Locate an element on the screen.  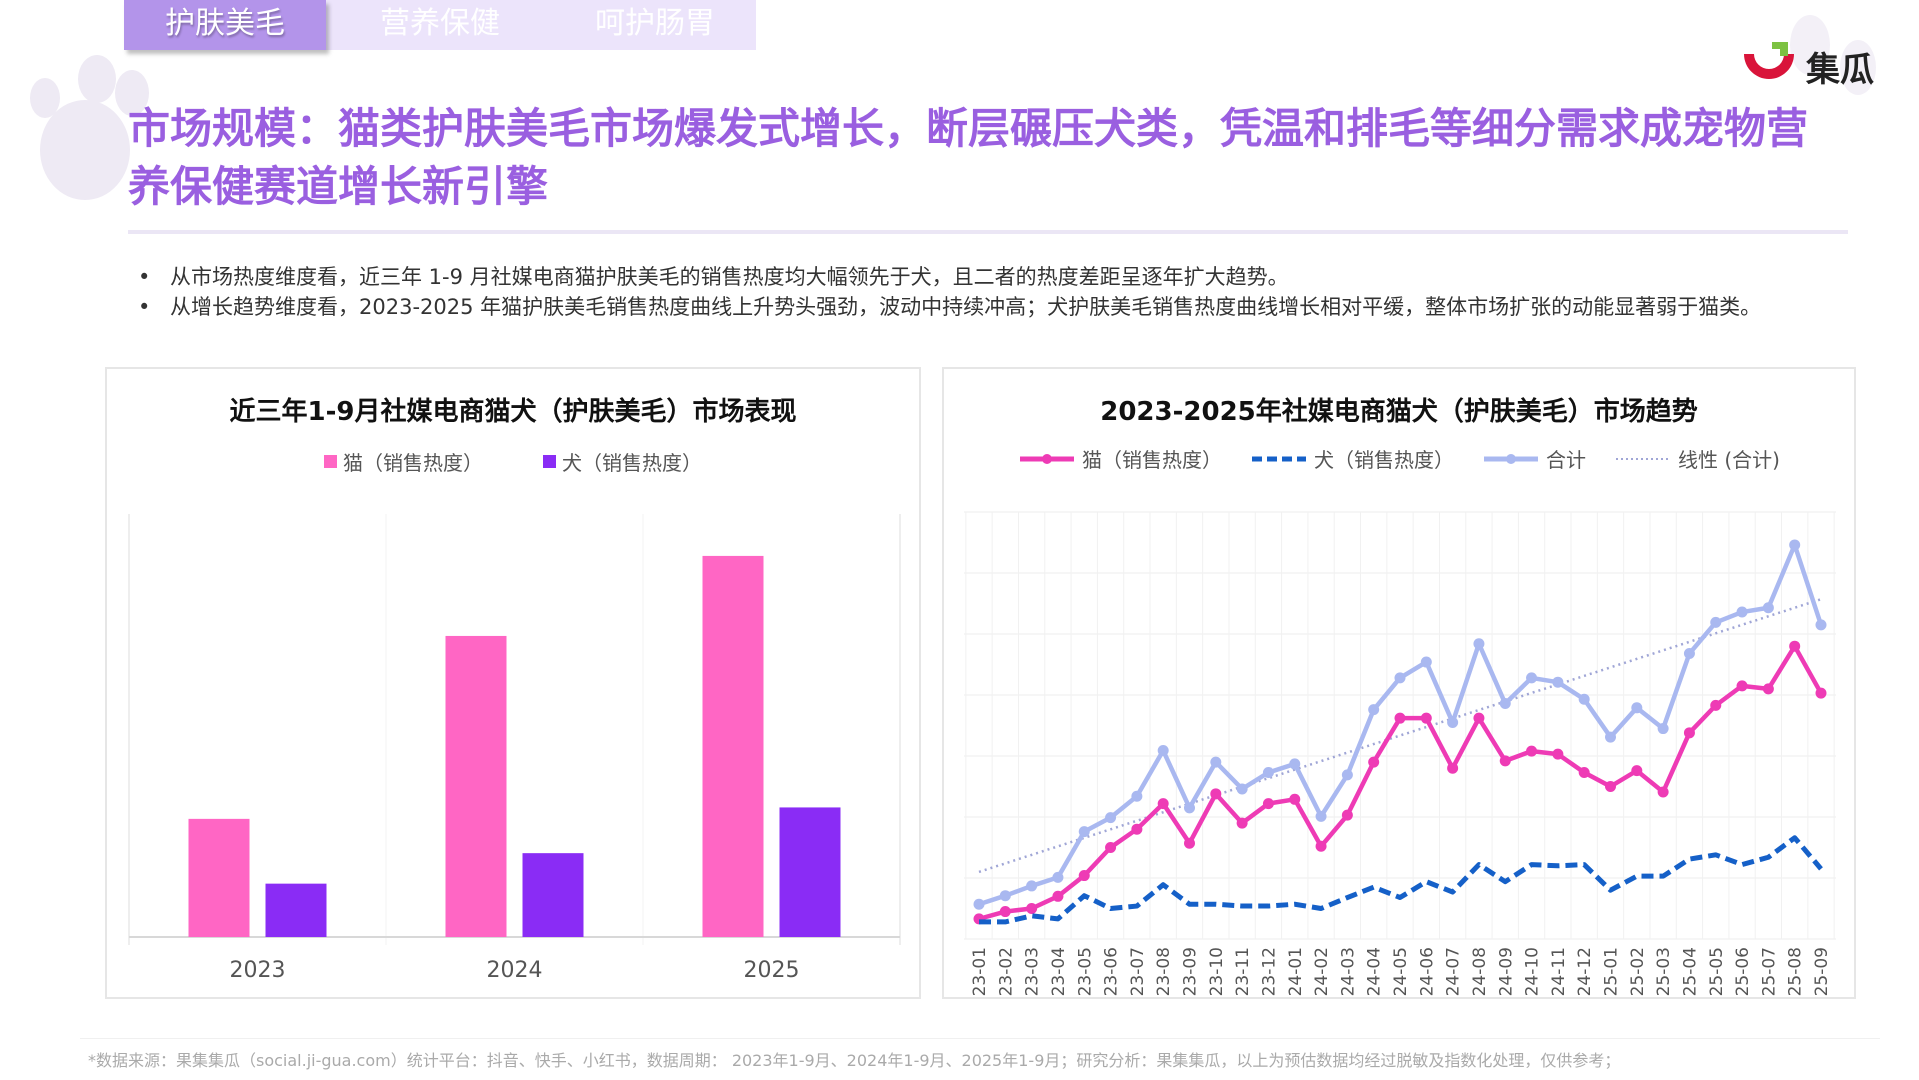
tab-gut-care: 呵护肠胃 is located at coordinates (655, 23).